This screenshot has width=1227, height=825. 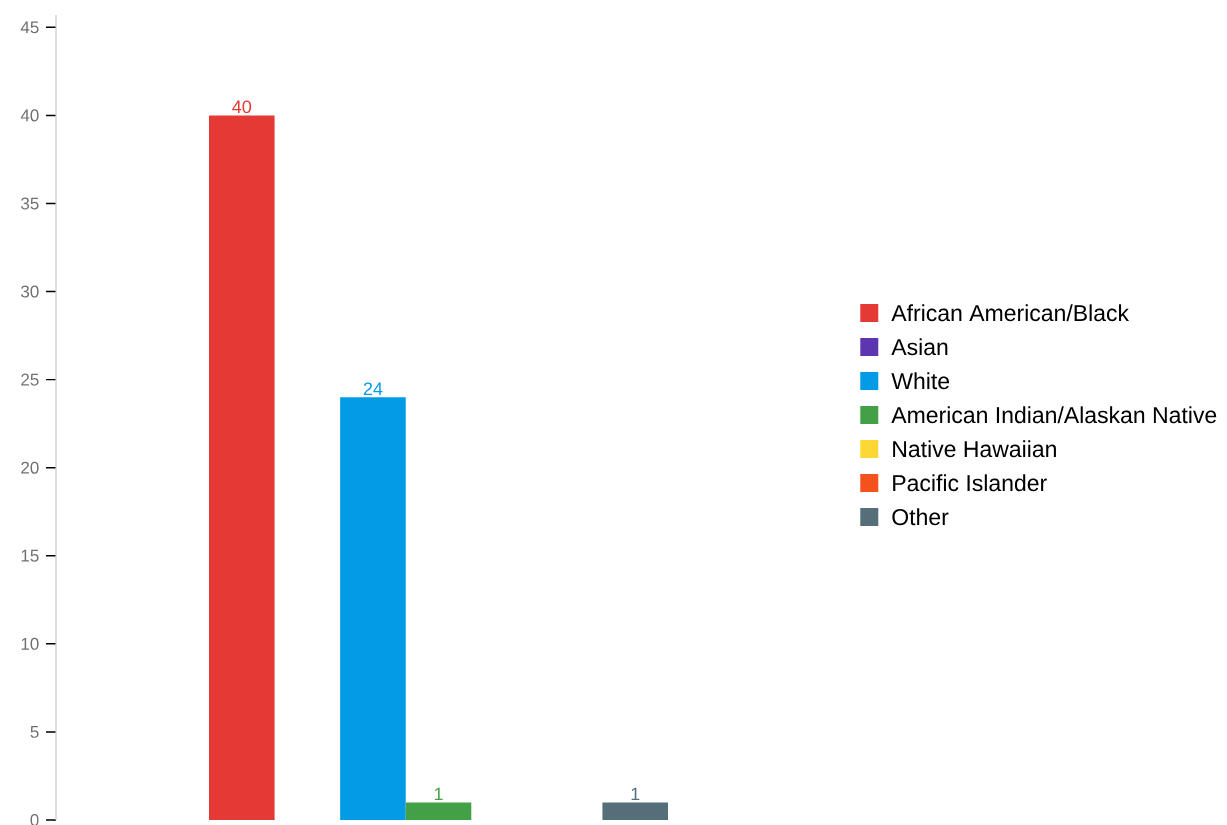 What do you see at coordinates (373, 388) in the screenshot?
I see `data-label: 24` at bounding box center [373, 388].